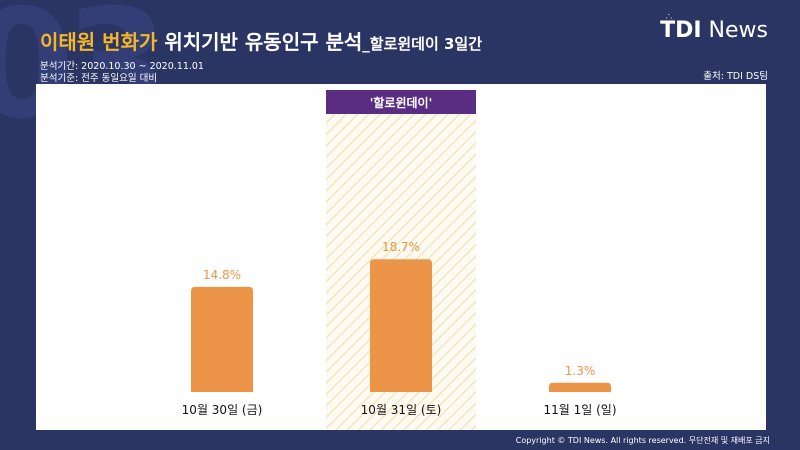  Describe the element at coordinates (122, 66) in the screenshot. I see `analysis-period: 분석기간: 2020.10.30 ~ 2020.11.01` at that location.